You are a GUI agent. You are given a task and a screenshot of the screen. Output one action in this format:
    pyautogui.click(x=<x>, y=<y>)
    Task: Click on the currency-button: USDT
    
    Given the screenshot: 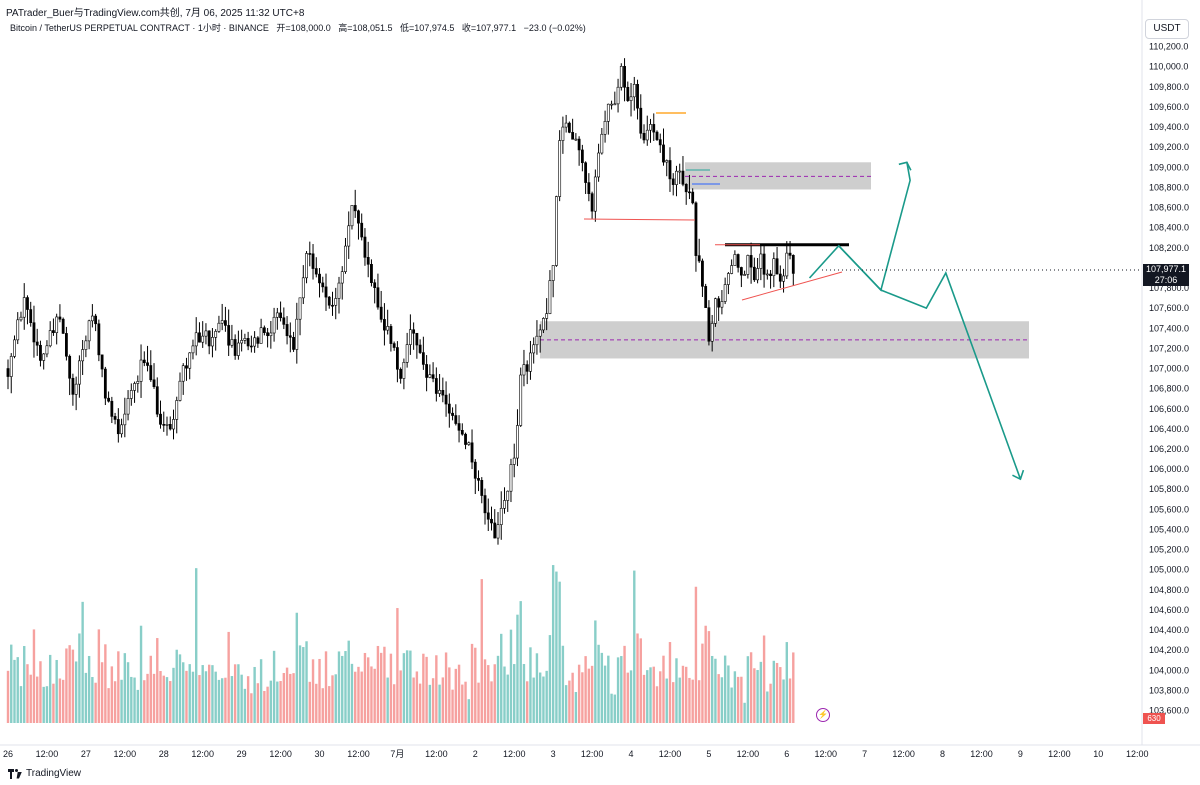 What is the action you would take?
    pyautogui.click(x=1167, y=29)
    